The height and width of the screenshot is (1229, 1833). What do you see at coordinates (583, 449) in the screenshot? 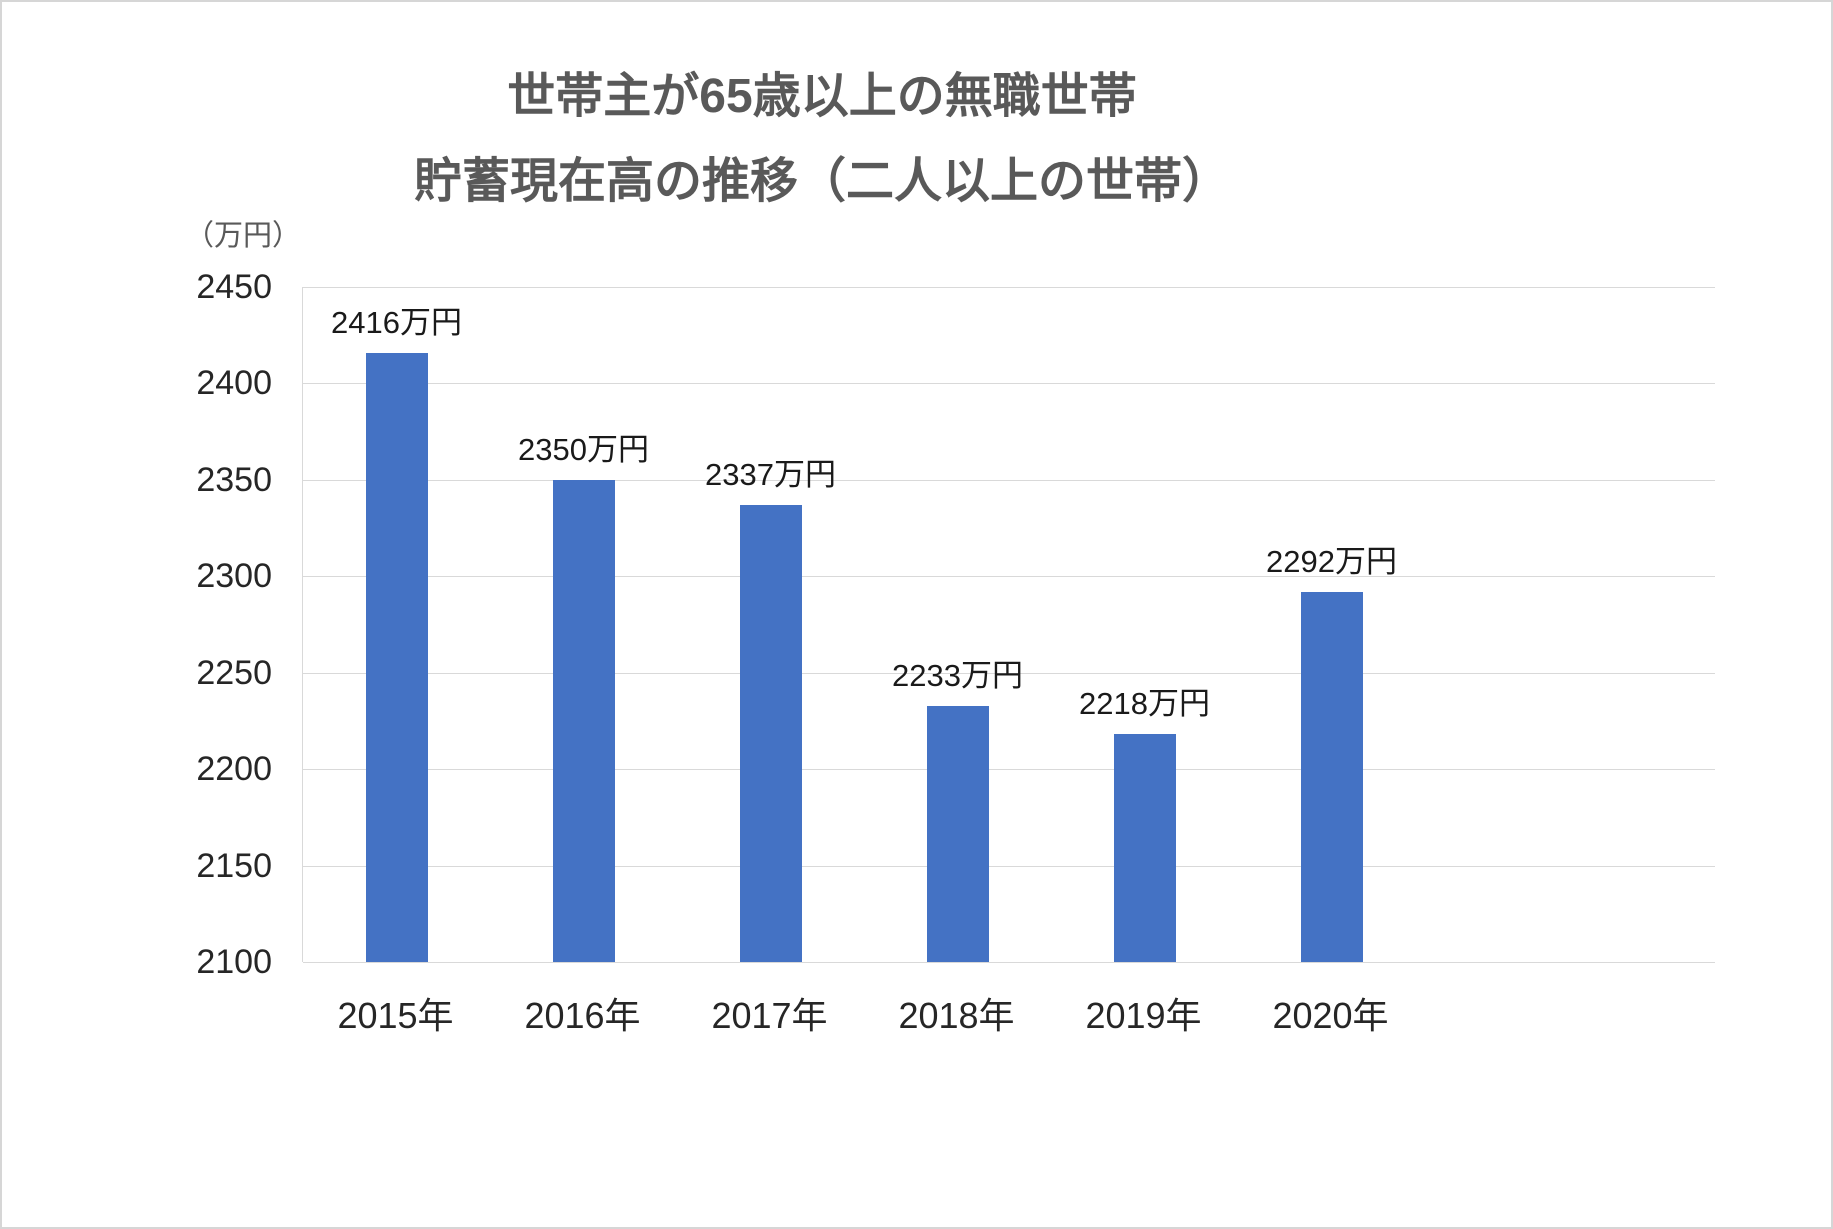
I see `bar-value-label: 2350万円` at bounding box center [583, 449].